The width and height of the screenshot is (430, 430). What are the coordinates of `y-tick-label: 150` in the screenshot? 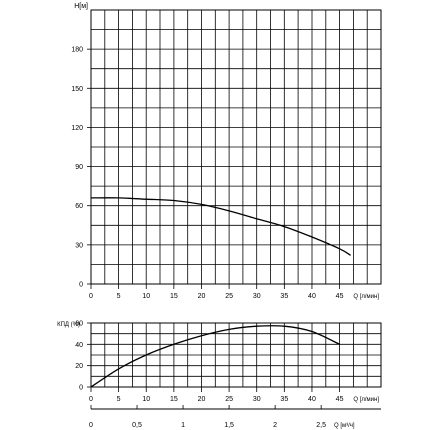 It's located at (77, 89).